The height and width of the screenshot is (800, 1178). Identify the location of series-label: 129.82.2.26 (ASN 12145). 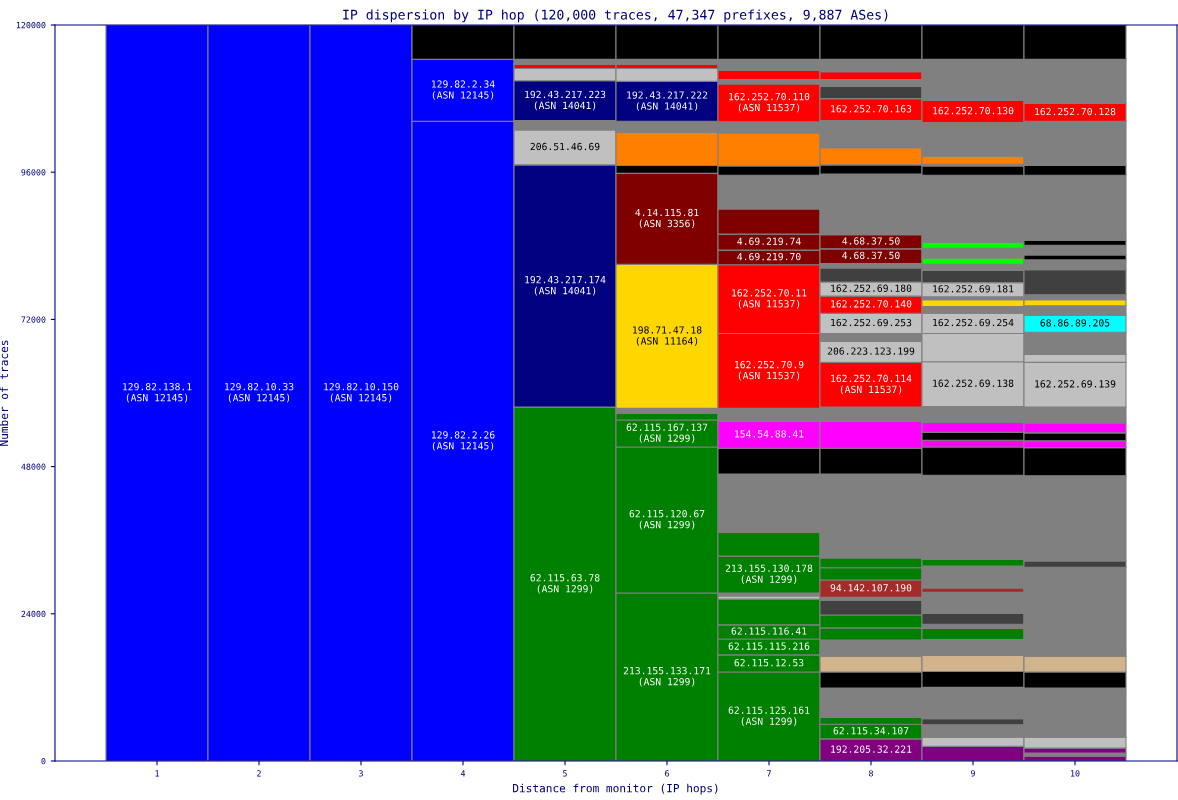
(463, 441).